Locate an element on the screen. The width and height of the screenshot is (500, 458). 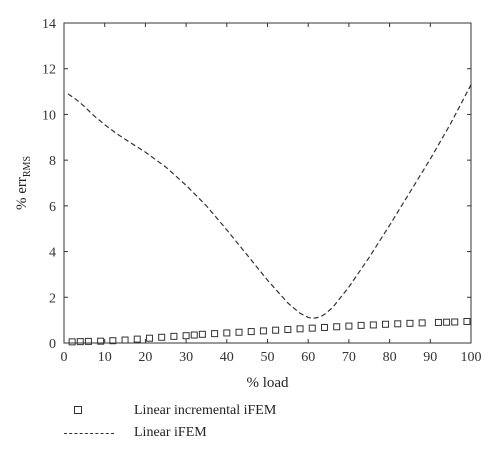
legend-item-linear-incremental-ifem: Linear incremental iFEM is located at coordinates (170, 411).